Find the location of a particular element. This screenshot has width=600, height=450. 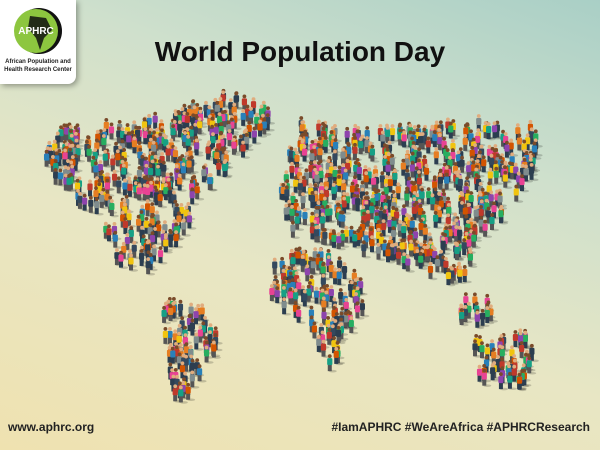

website-link: www.aphrc.org is located at coordinates (51, 427).